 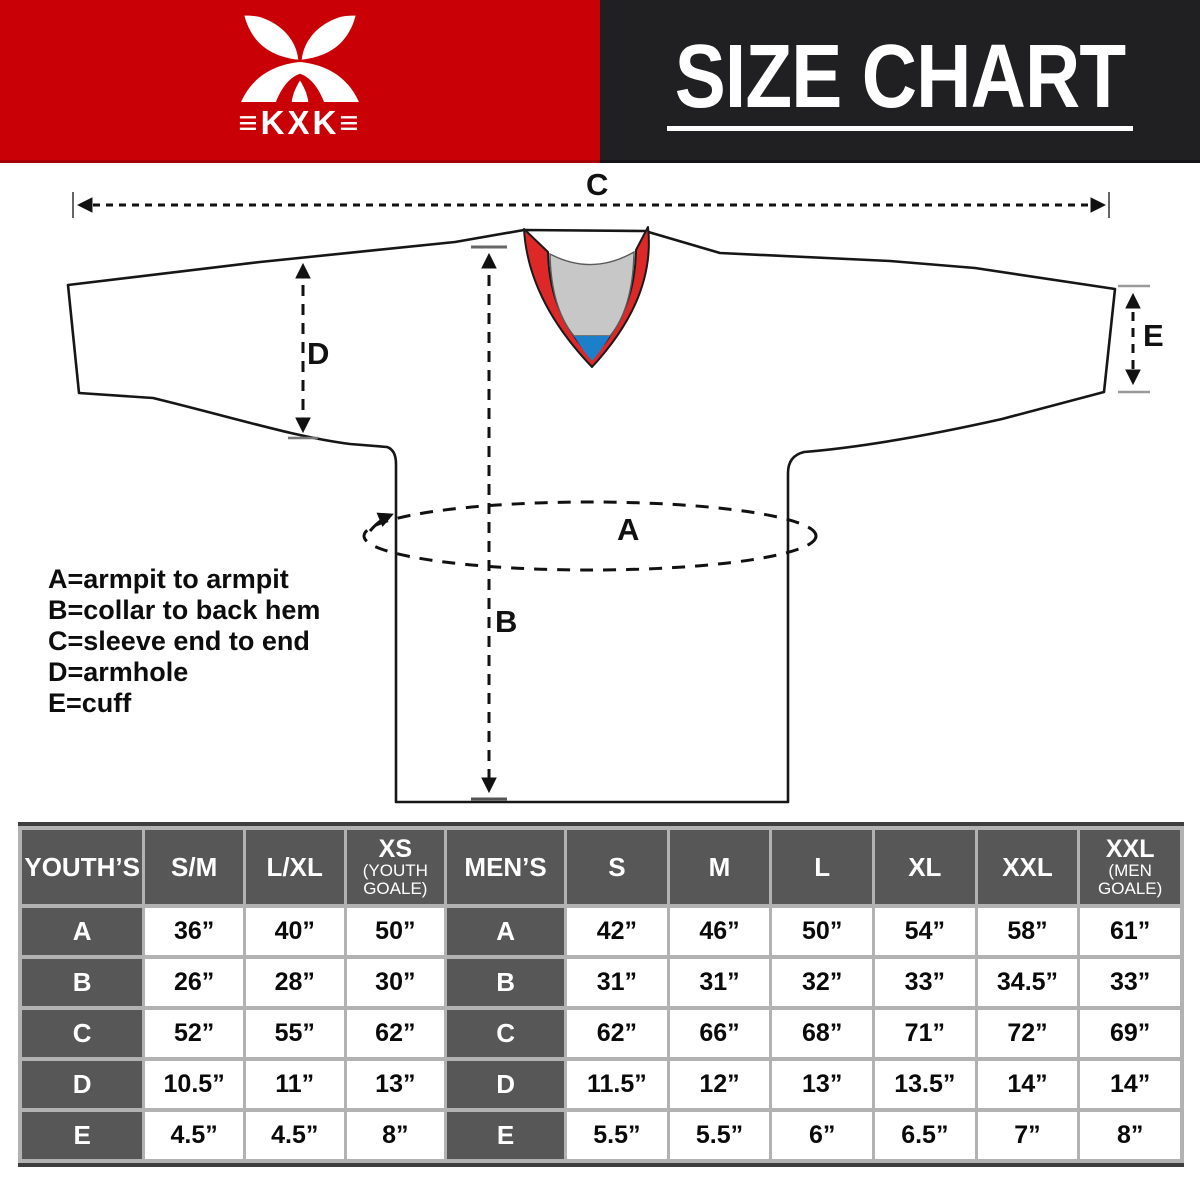 I want to click on men-size-value: 32”, so click(x=822, y=982).